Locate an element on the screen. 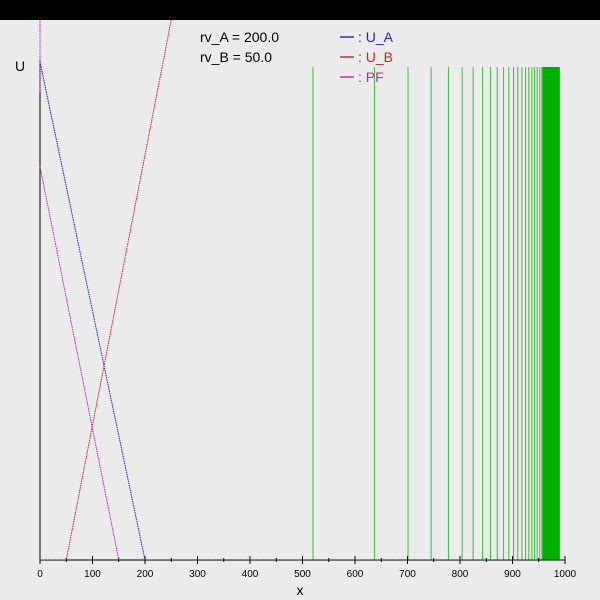  x-tick-label-700: 700 is located at coordinates (407, 574).